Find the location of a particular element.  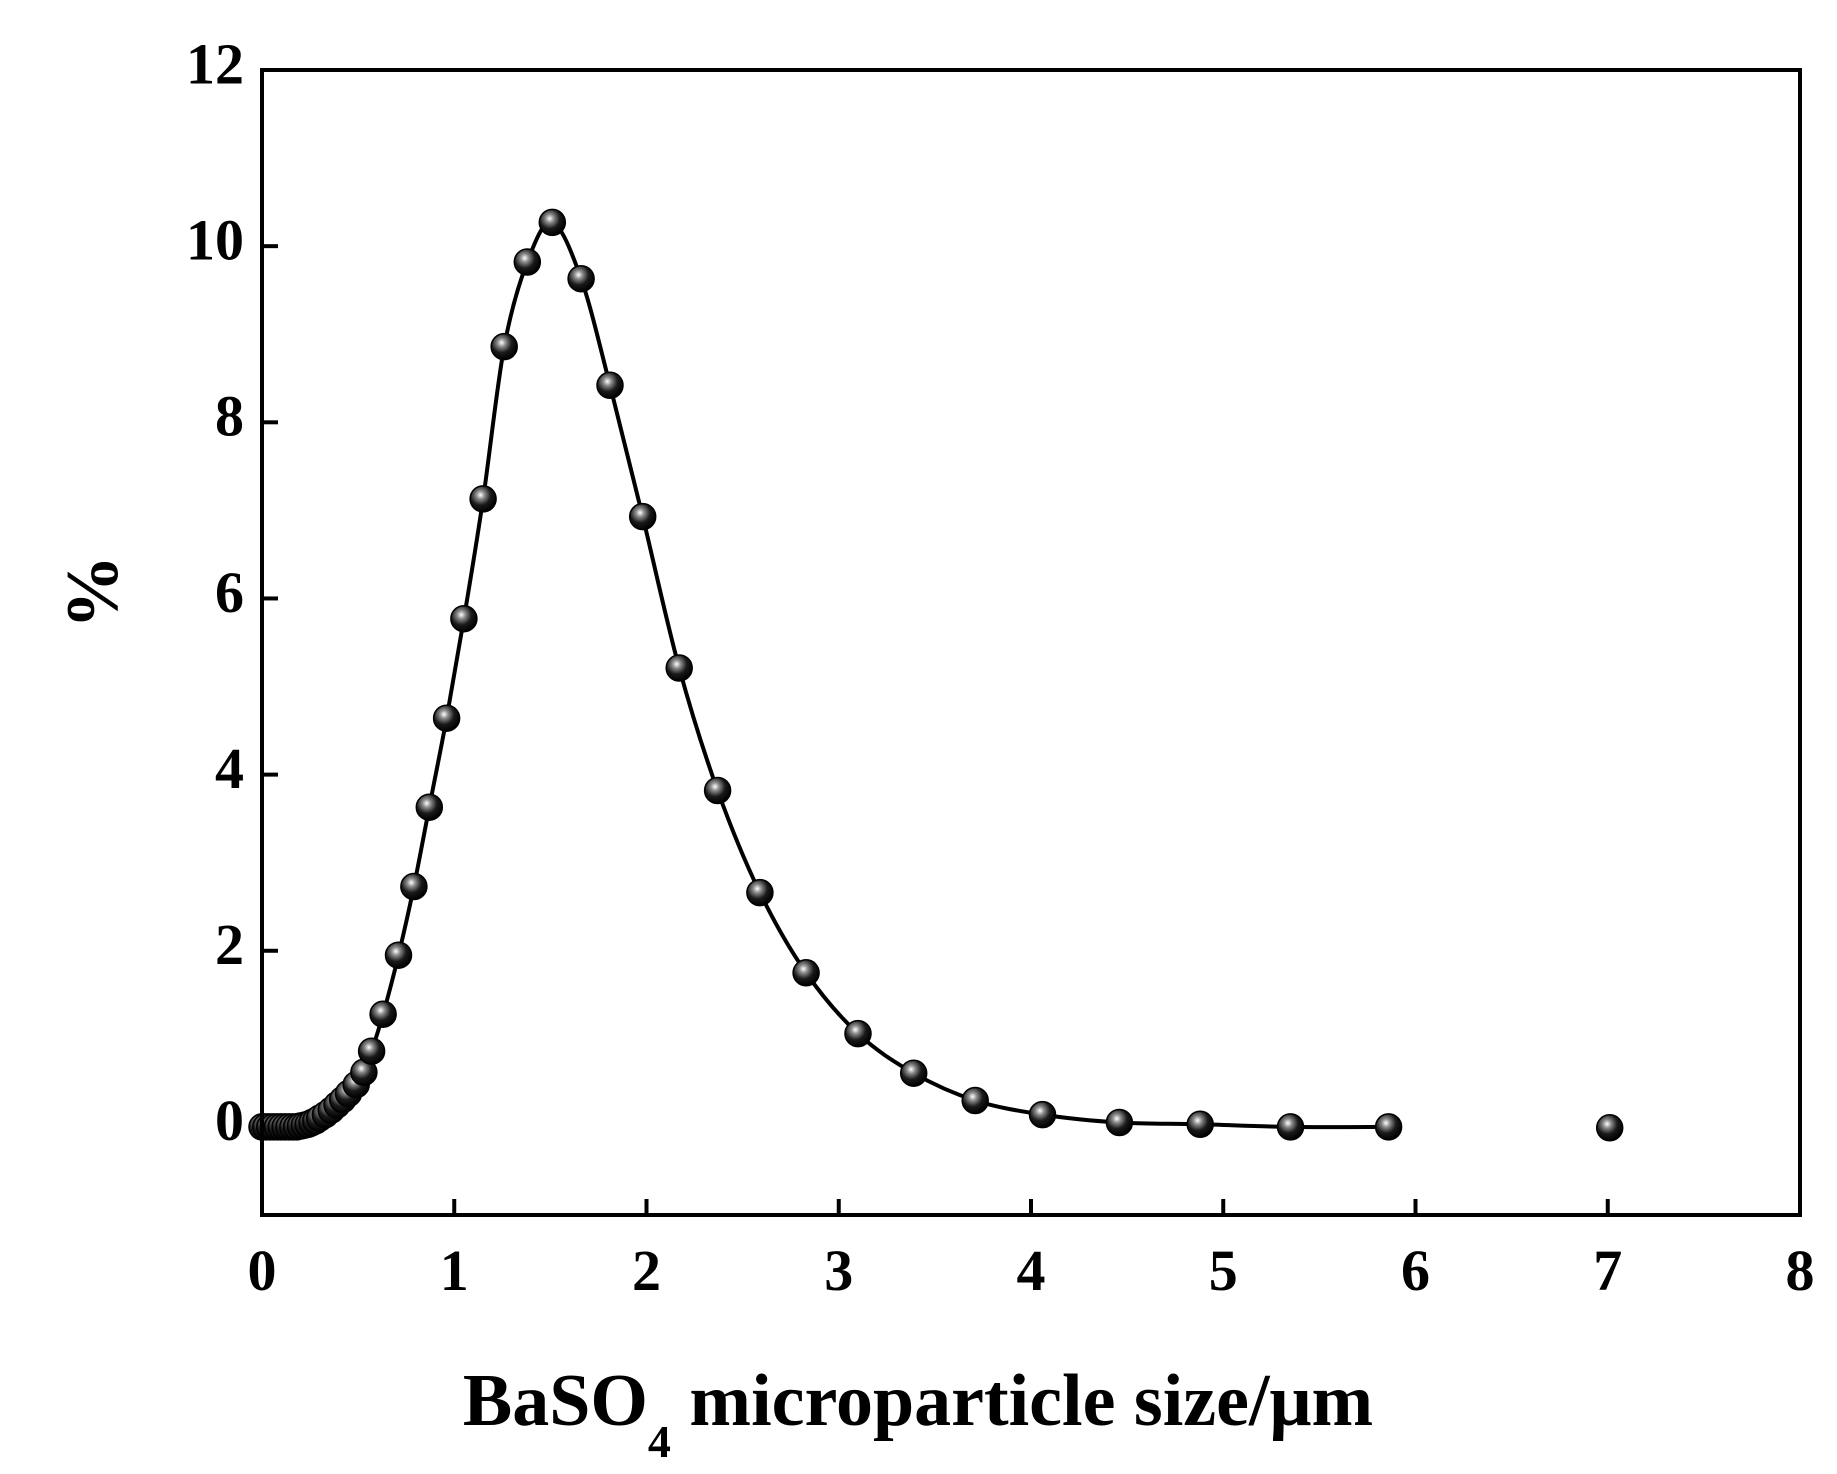

y-tick-label: 8 is located at coordinates (229, 416).